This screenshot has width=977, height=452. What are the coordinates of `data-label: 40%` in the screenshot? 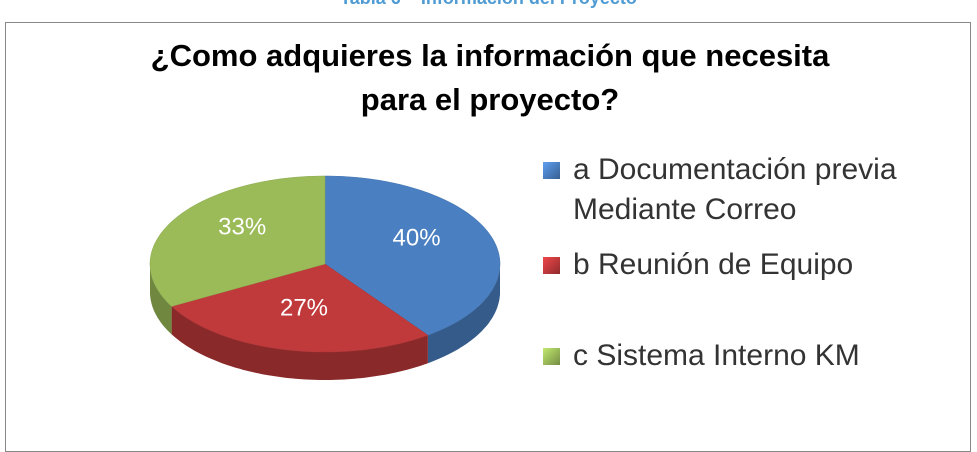 It's located at (417, 237).